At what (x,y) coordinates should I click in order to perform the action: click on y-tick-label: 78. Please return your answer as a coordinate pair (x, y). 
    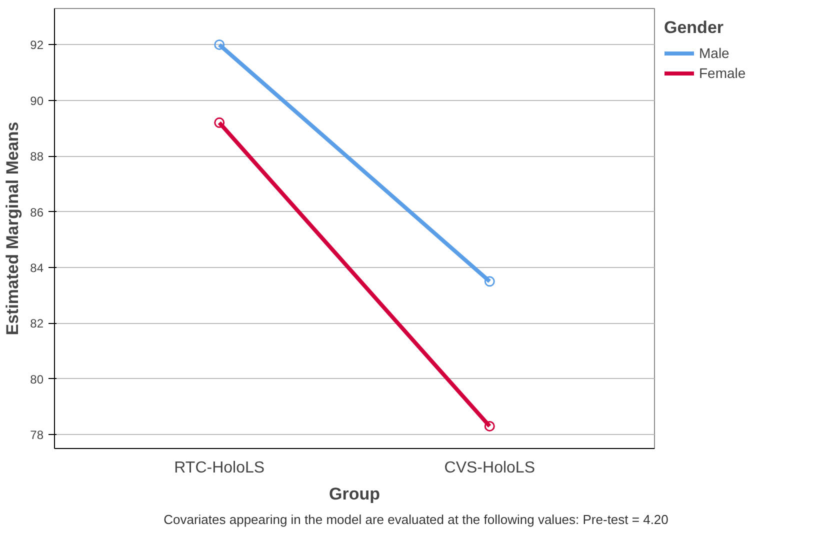
    Looking at the image, I should click on (37, 435).